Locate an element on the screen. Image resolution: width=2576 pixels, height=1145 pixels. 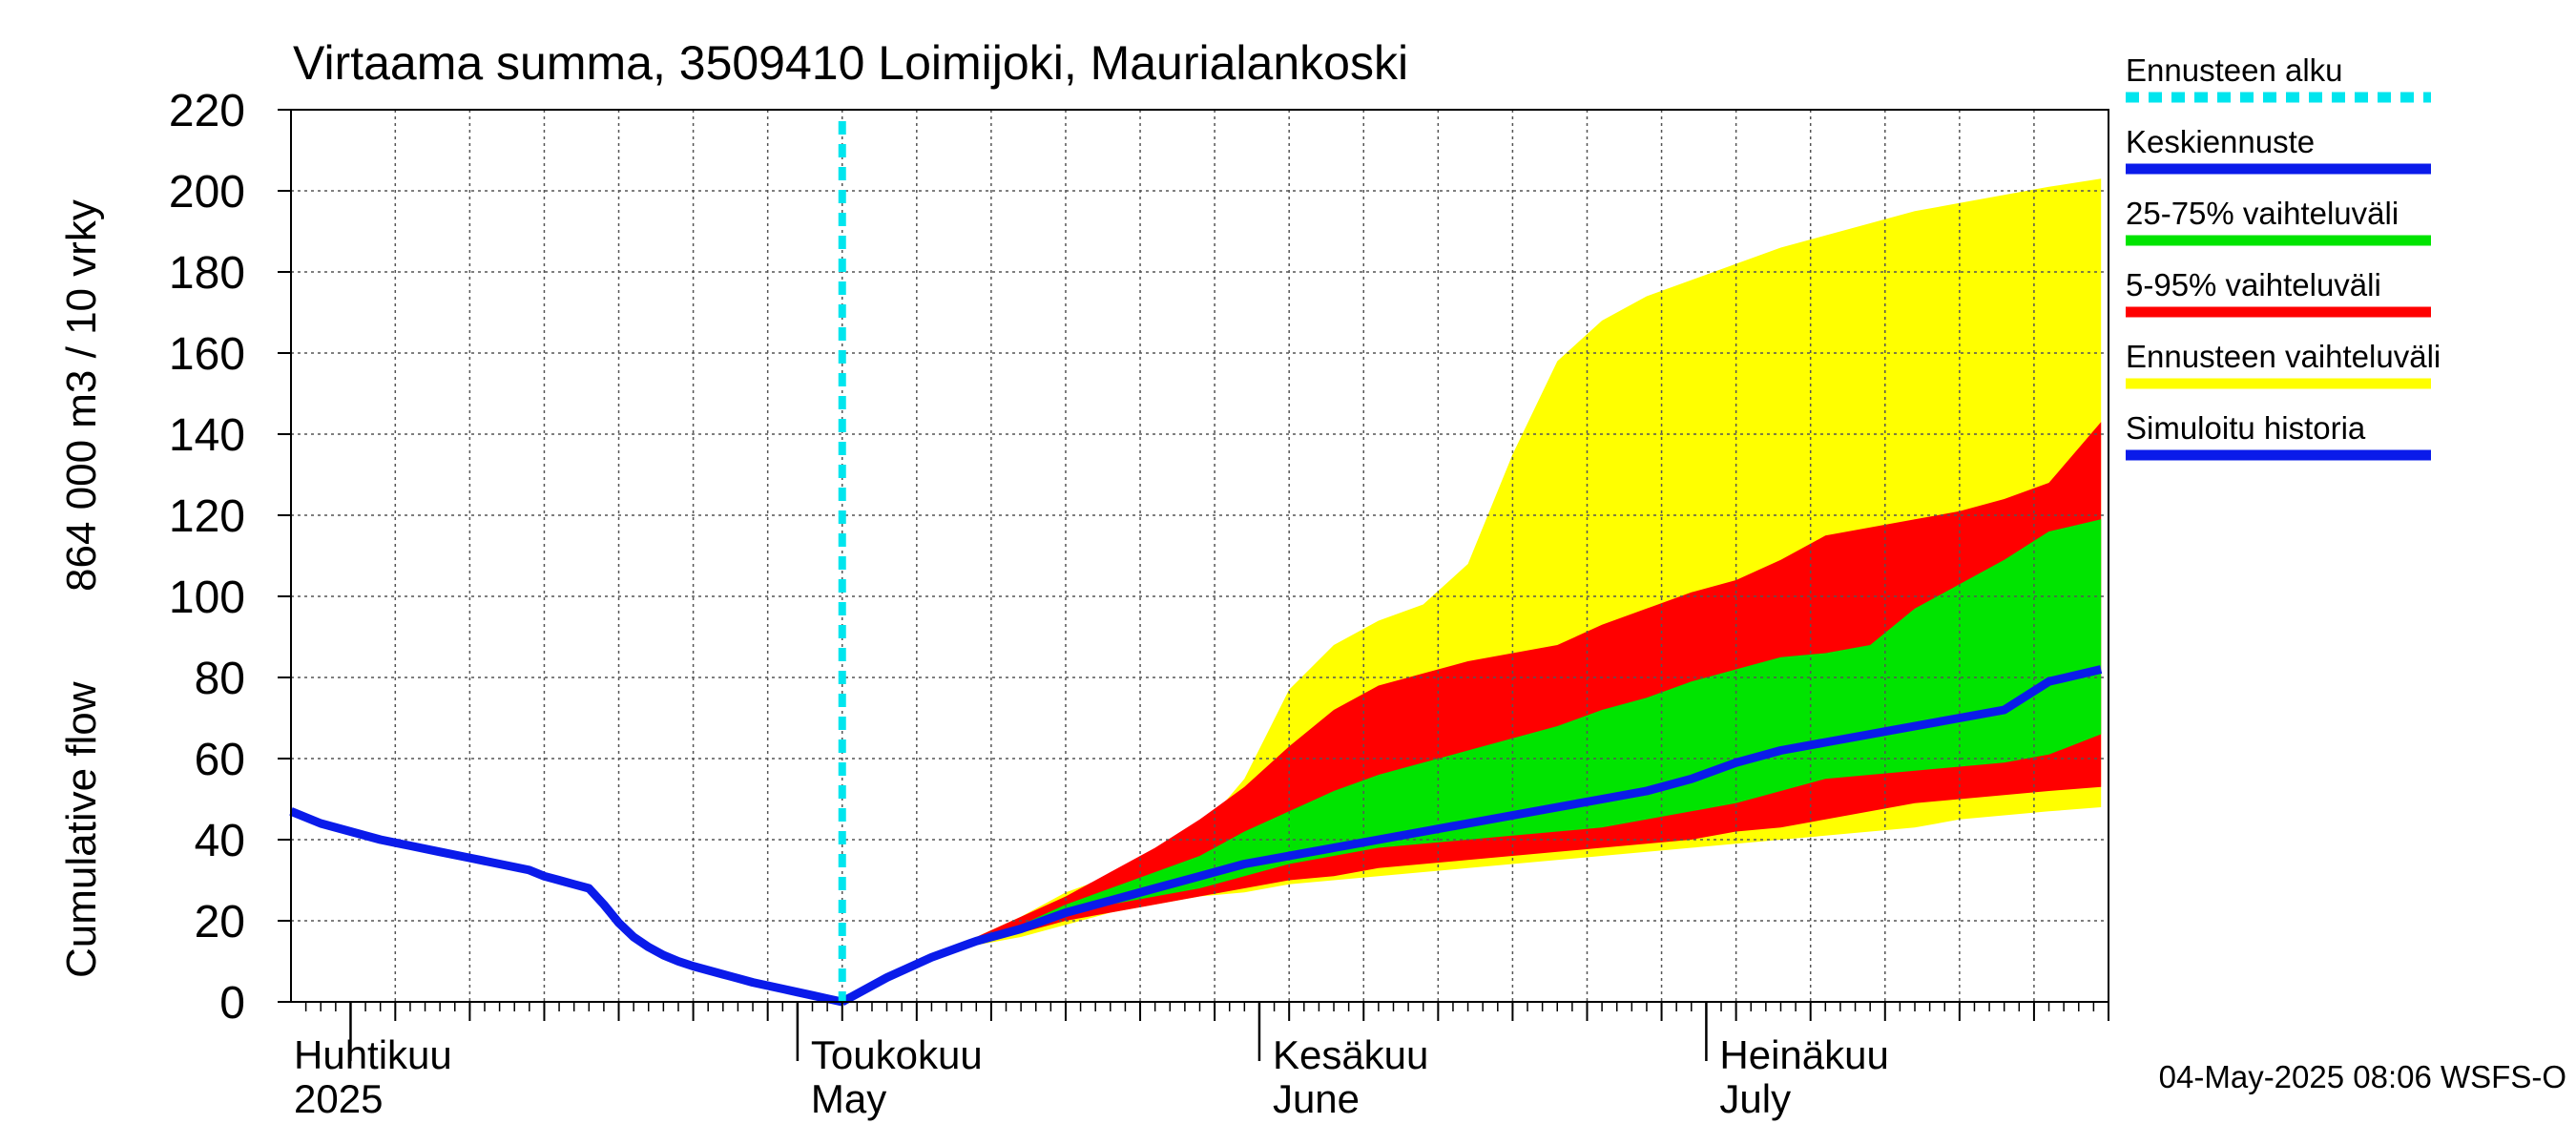
y-tick-label: 160 is located at coordinates (207, 354).